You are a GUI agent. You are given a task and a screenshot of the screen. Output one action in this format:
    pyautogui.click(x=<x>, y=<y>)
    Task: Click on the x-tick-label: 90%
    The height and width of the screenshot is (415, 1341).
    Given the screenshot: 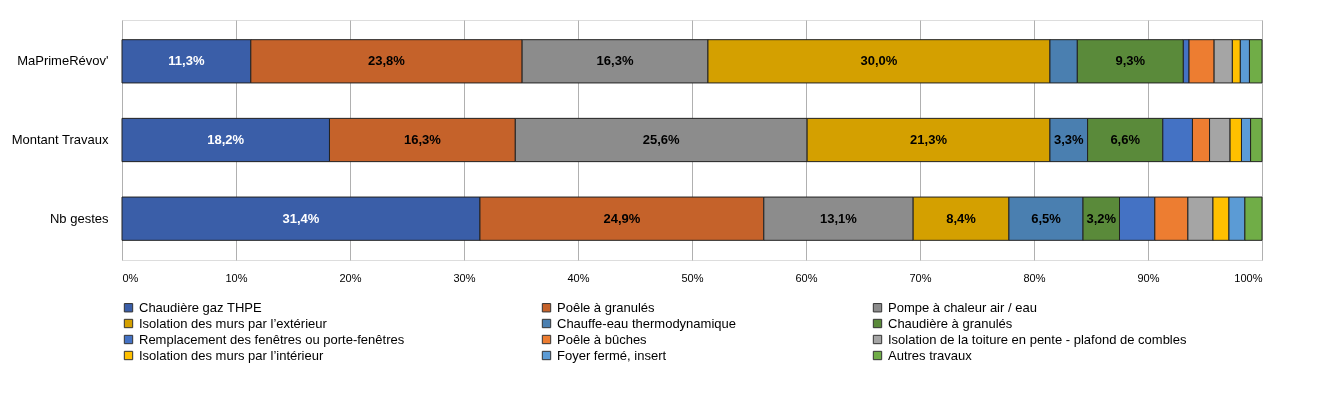 What is the action you would take?
    pyautogui.click(x=1148, y=277)
    